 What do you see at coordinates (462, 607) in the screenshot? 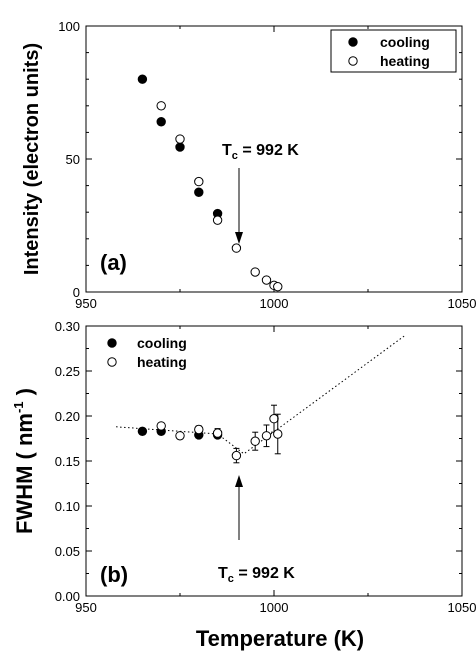
I see `x-tick-label-b: 1050` at bounding box center [462, 607].